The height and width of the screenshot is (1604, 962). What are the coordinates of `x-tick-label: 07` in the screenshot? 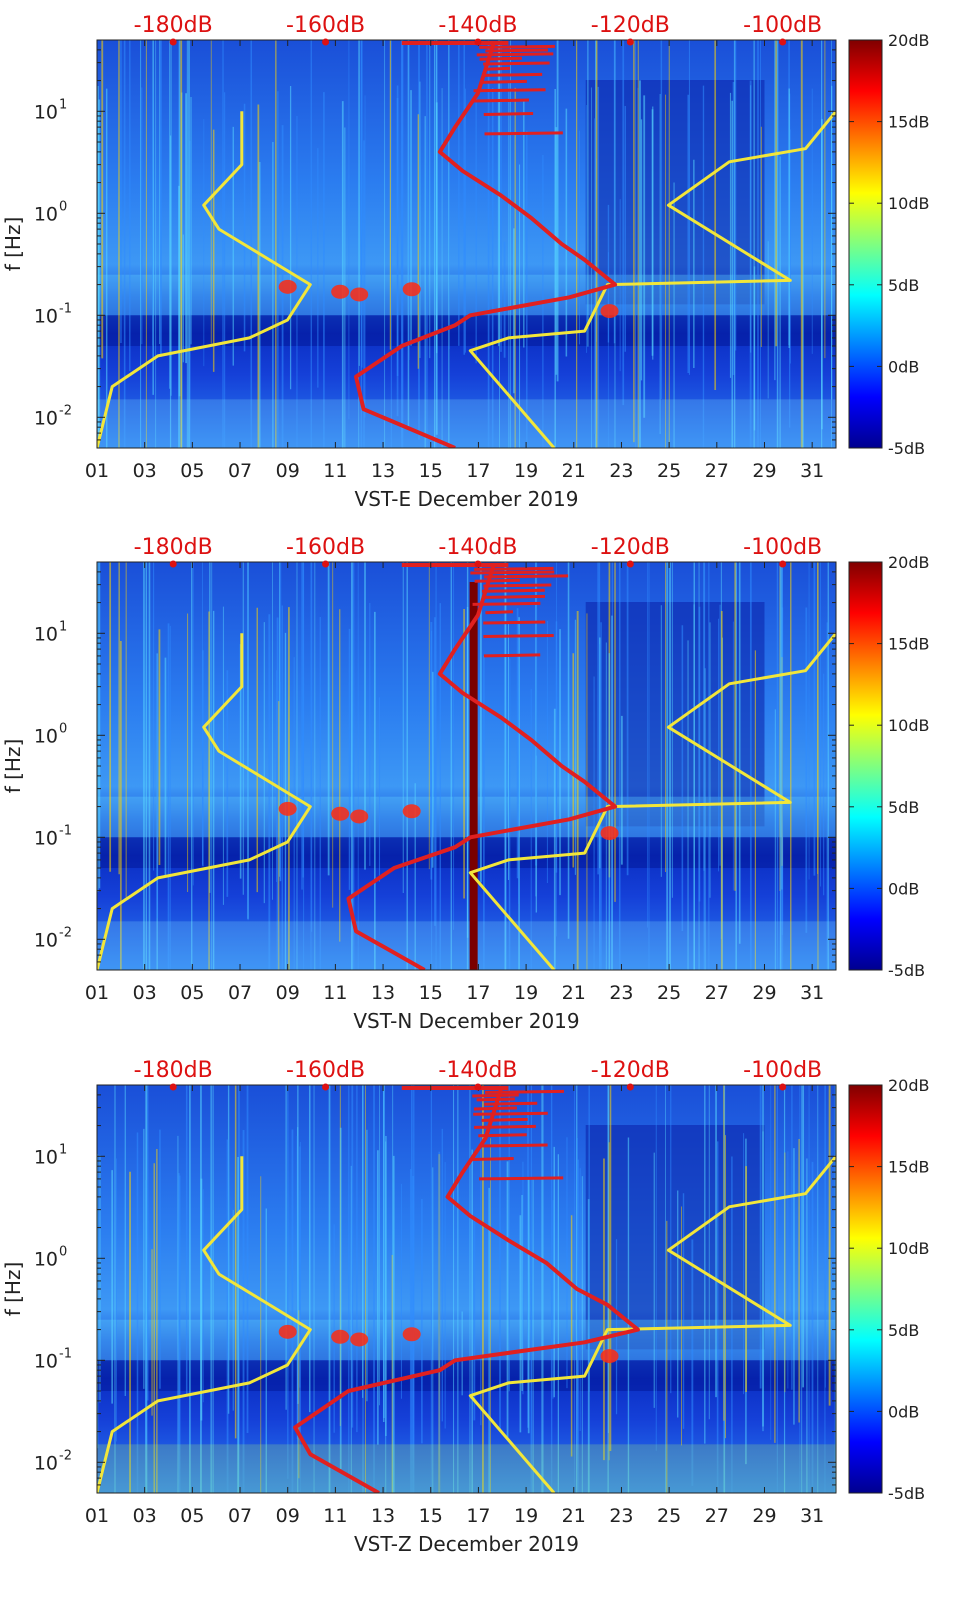 It's located at (240, 471).